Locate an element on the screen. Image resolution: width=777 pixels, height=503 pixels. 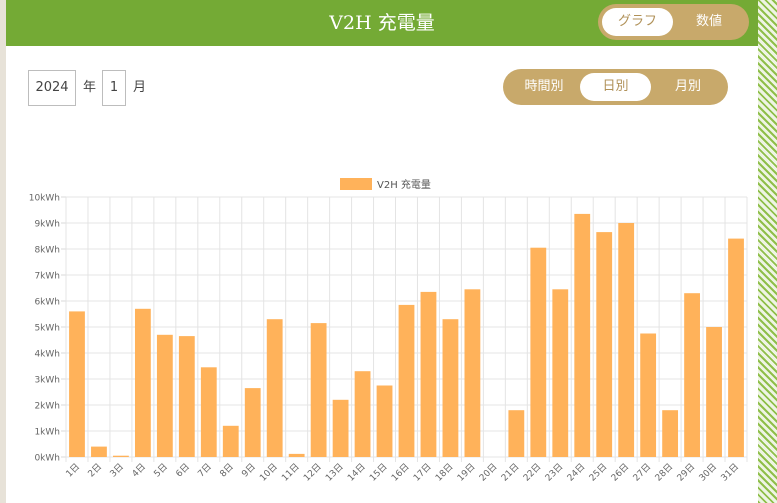
y-tick-label: 0kWh is located at coordinates (47, 459).